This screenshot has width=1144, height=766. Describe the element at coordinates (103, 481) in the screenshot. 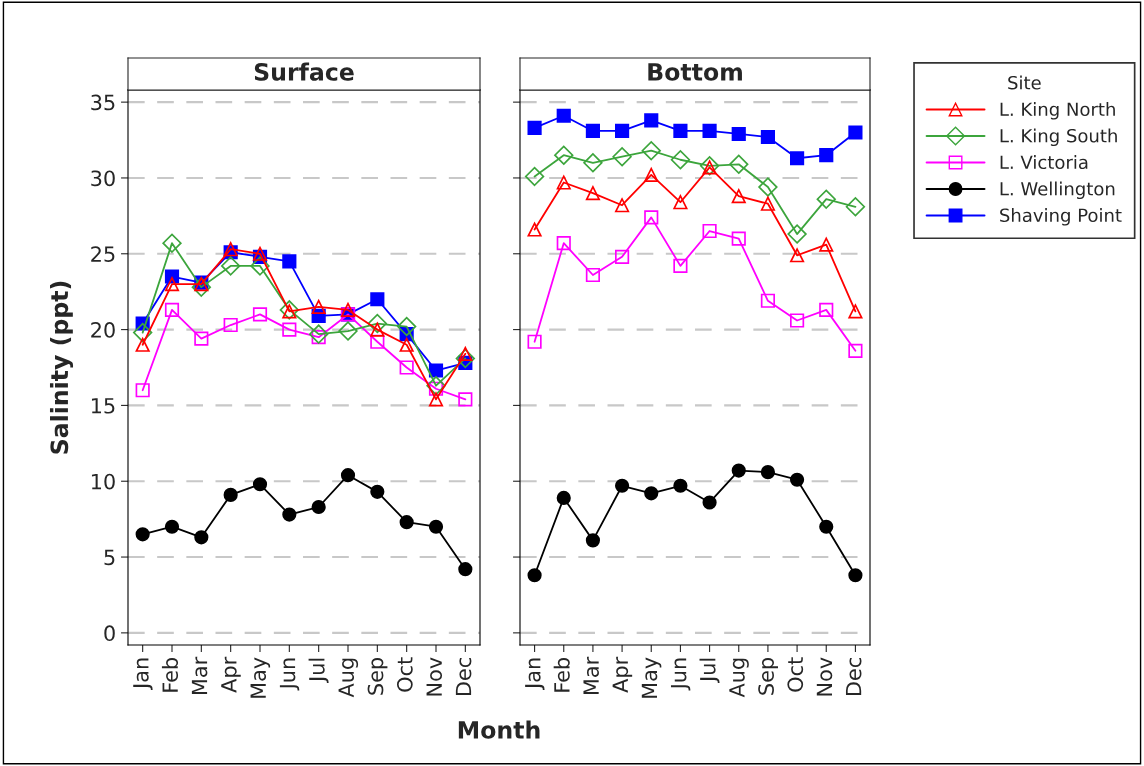

I see `y-tick-label: 10` at that location.